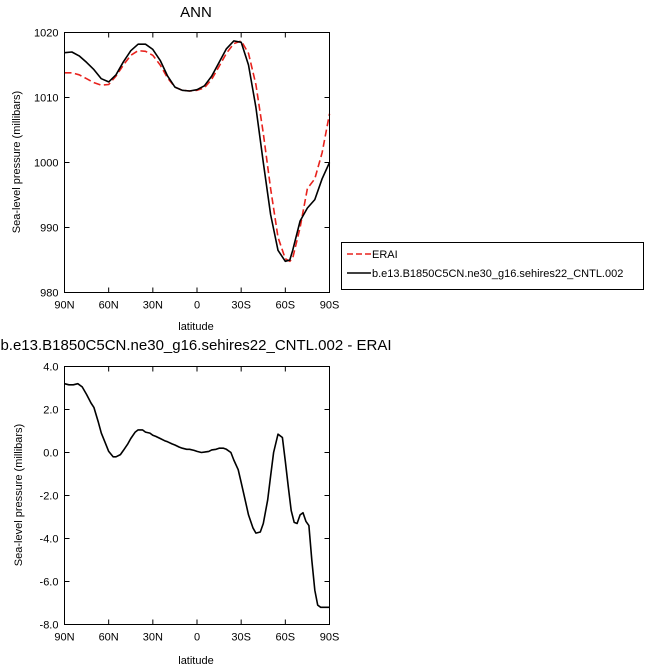  Describe the element at coordinates (385, 255) in the screenshot. I see `legend-label-erai: ERAI` at that location.